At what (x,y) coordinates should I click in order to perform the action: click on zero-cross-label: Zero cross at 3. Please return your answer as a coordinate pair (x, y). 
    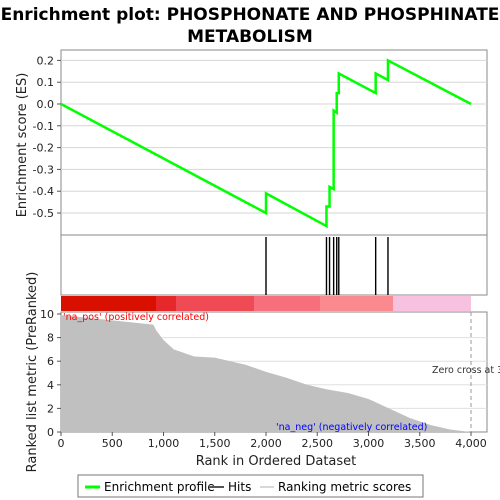
    Looking at the image, I should click on (466, 370).